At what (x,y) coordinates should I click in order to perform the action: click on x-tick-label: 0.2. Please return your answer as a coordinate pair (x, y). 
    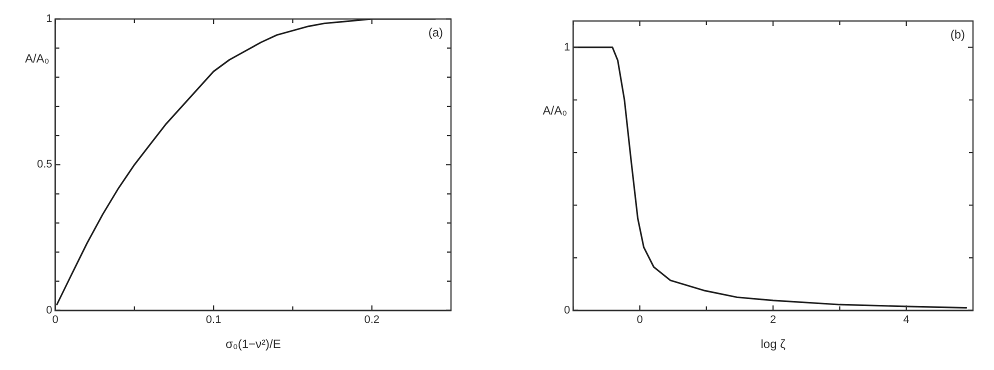
    Looking at the image, I should click on (372, 320).